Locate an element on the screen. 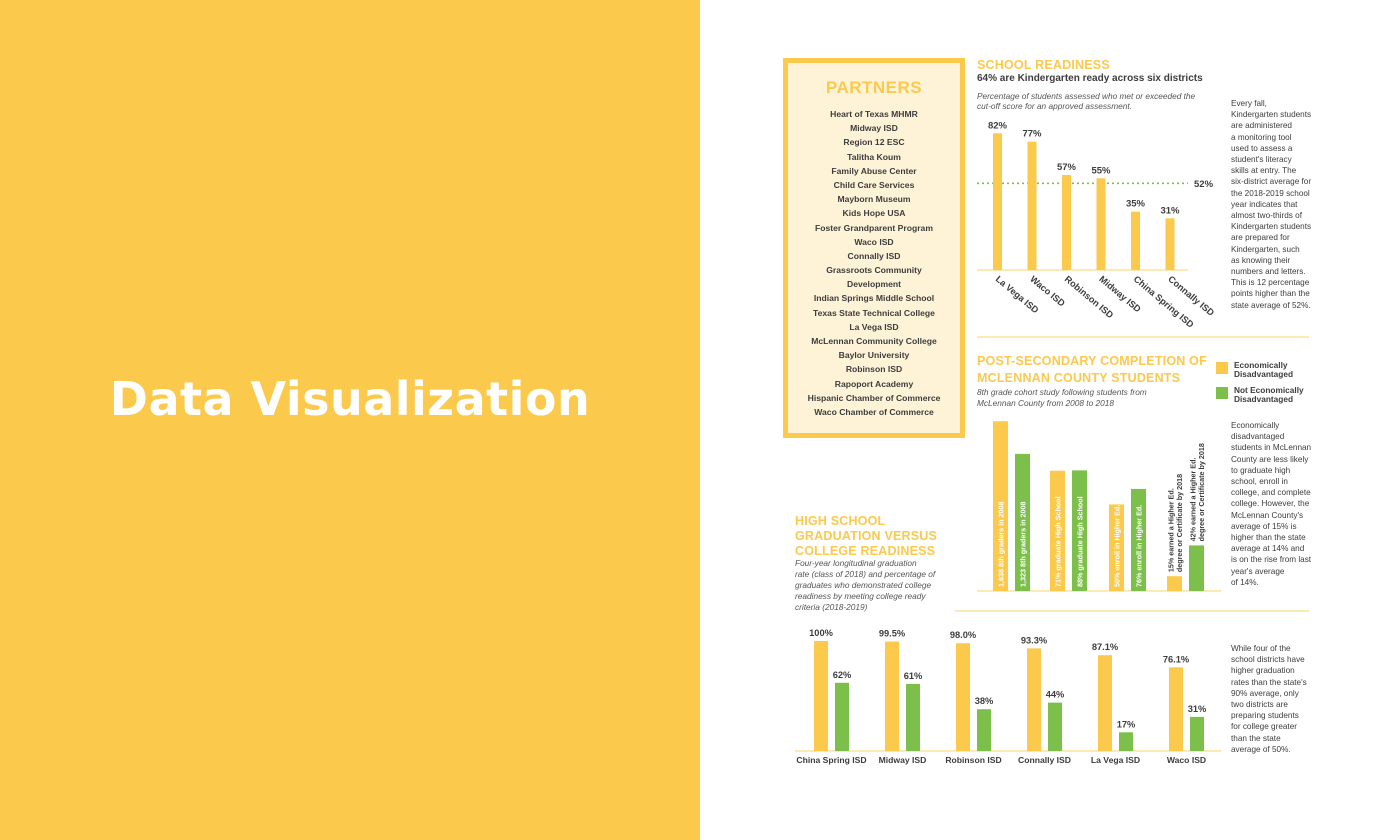  partner-item: Kids Hope USA is located at coordinates (874, 213).